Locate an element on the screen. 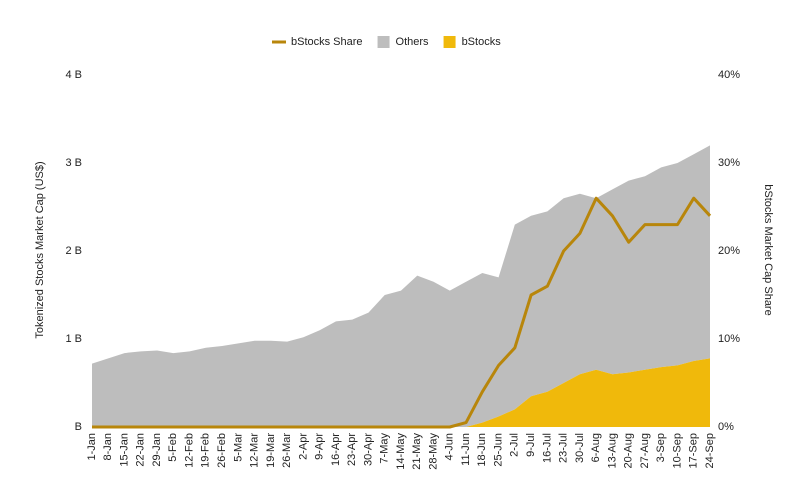  x-tick-label: 1-Jan is located at coordinates (92, 447).